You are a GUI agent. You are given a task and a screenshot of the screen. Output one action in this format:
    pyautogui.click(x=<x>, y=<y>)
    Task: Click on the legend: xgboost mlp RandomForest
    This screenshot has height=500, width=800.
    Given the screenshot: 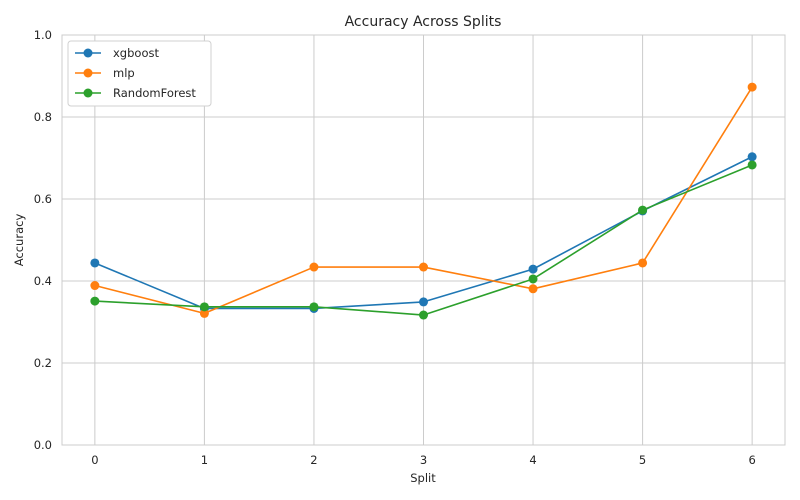 What is the action you would take?
    pyautogui.click(x=139, y=73)
    